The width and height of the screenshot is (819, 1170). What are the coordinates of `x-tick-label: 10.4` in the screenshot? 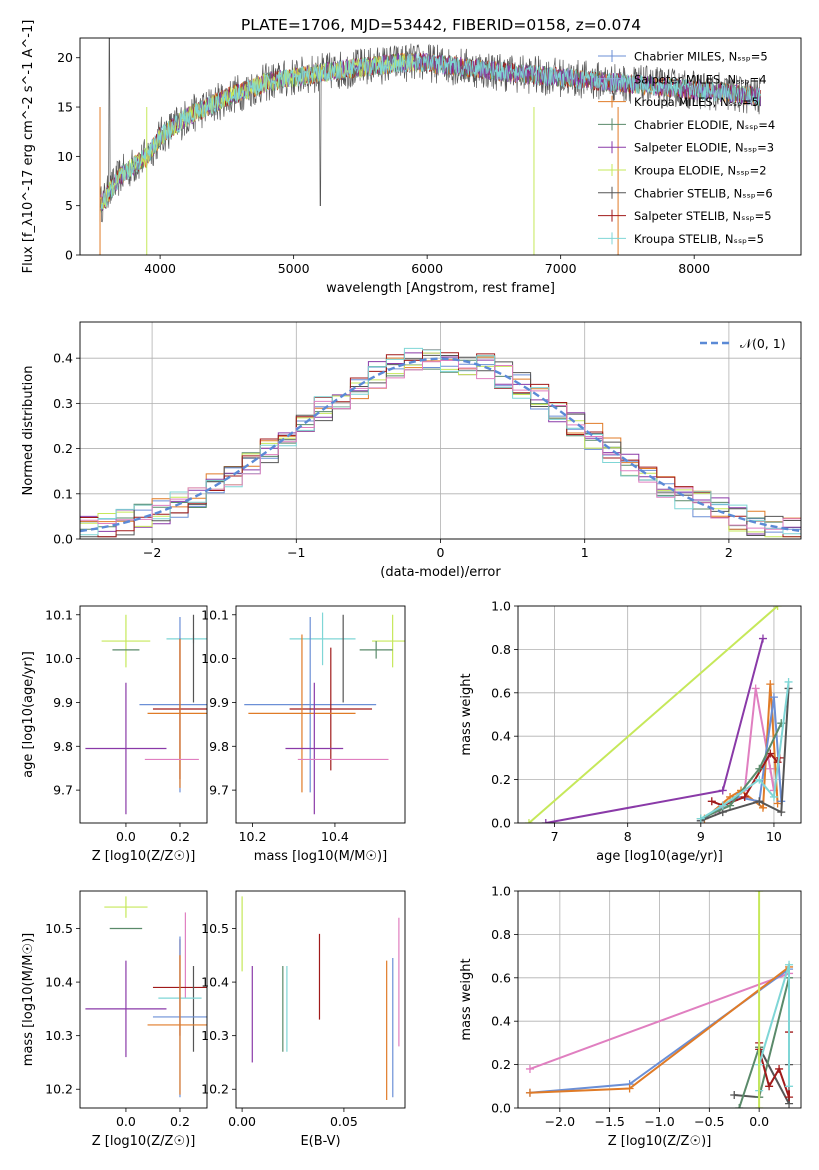 It's located at (335, 836).